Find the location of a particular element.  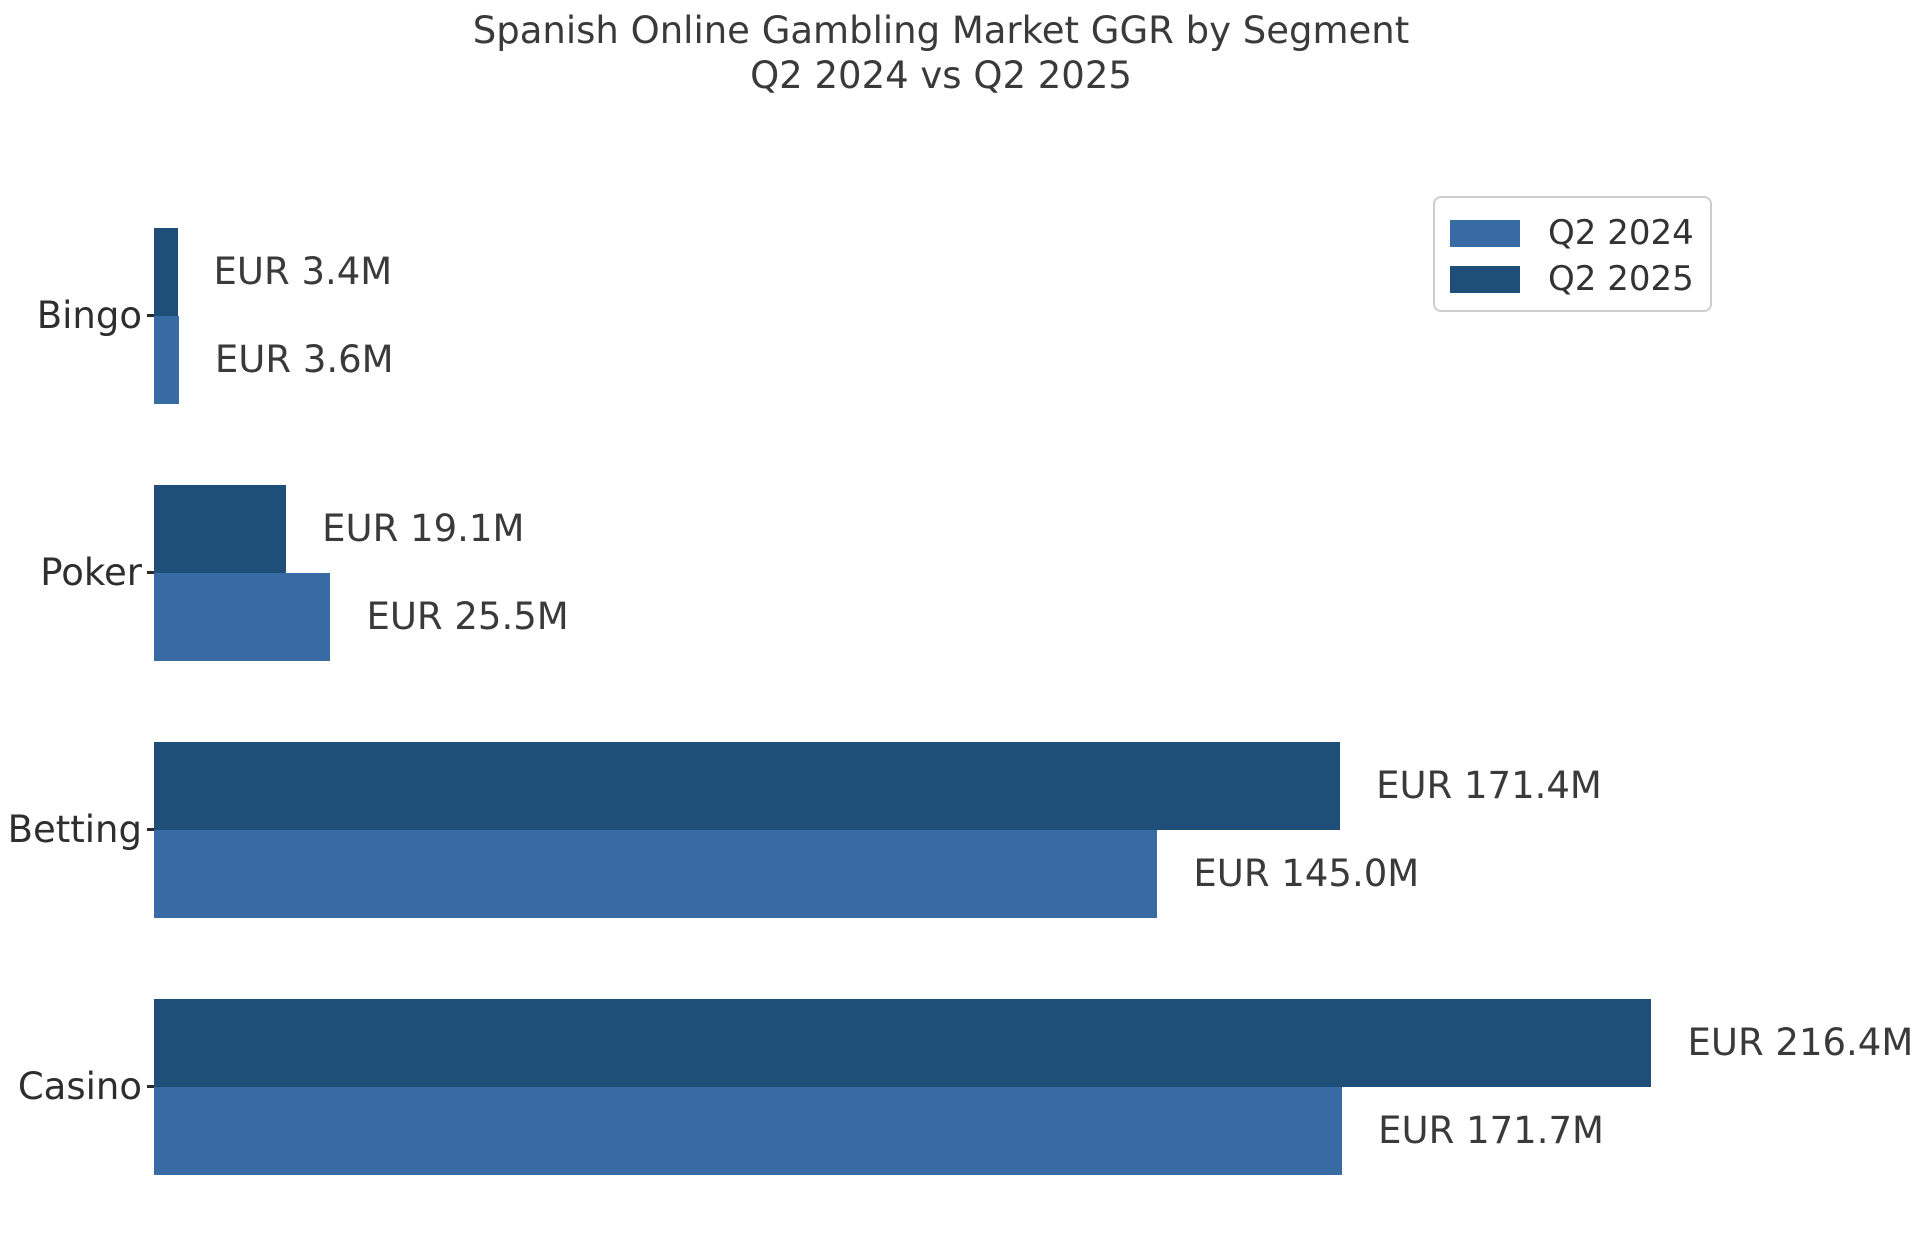

y-tick-label-casino: Casino is located at coordinates (79, 1086).